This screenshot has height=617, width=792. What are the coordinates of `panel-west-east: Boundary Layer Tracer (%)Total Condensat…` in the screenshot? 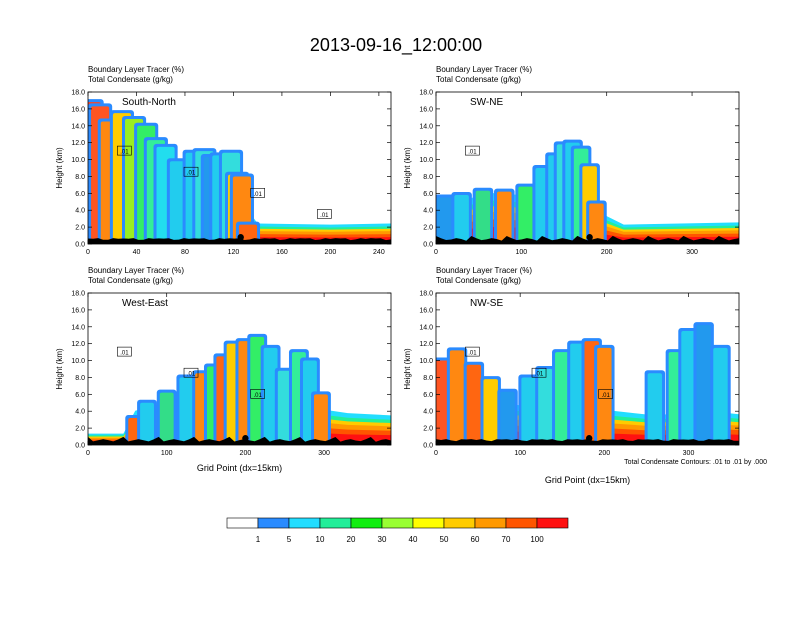 It's located at (223, 369).